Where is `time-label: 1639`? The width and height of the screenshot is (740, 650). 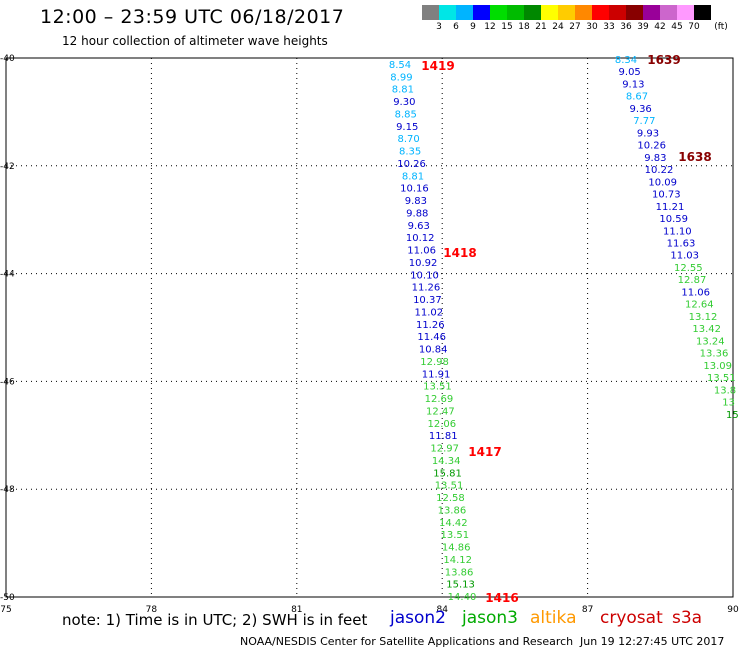 time-label: 1639 is located at coordinates (663, 60).